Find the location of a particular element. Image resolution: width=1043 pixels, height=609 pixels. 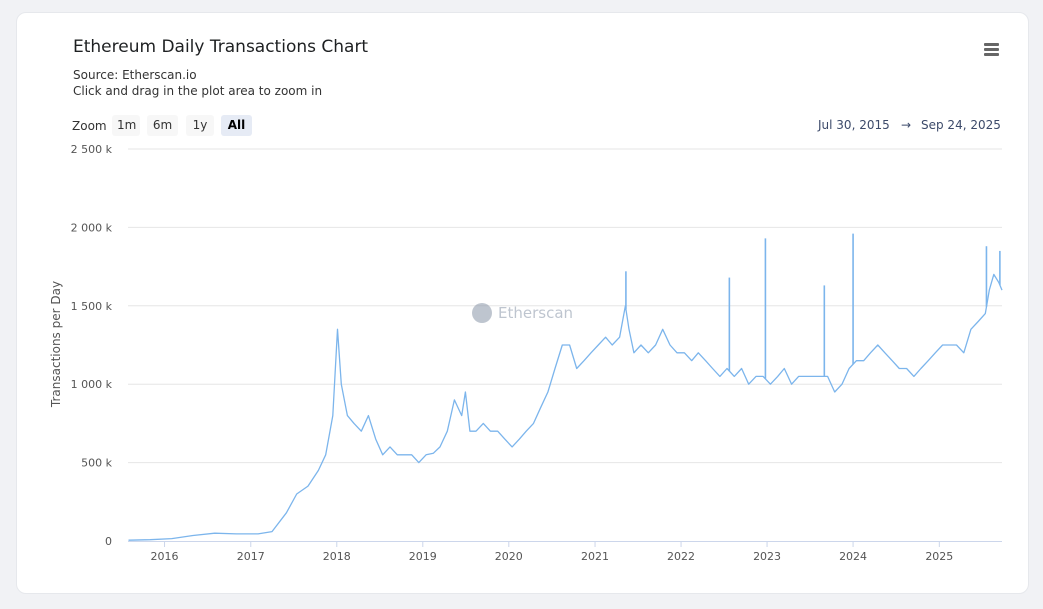

y-tick-label: 500 k is located at coordinates (96, 463).